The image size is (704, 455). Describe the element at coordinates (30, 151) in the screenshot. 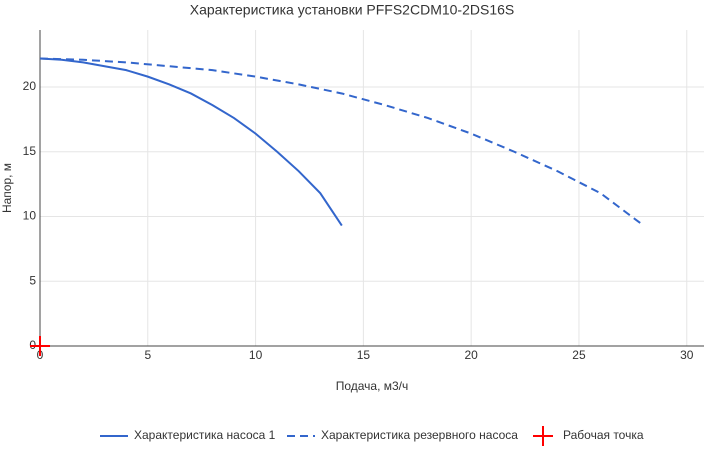

I see `y-tick-label: 15` at that location.